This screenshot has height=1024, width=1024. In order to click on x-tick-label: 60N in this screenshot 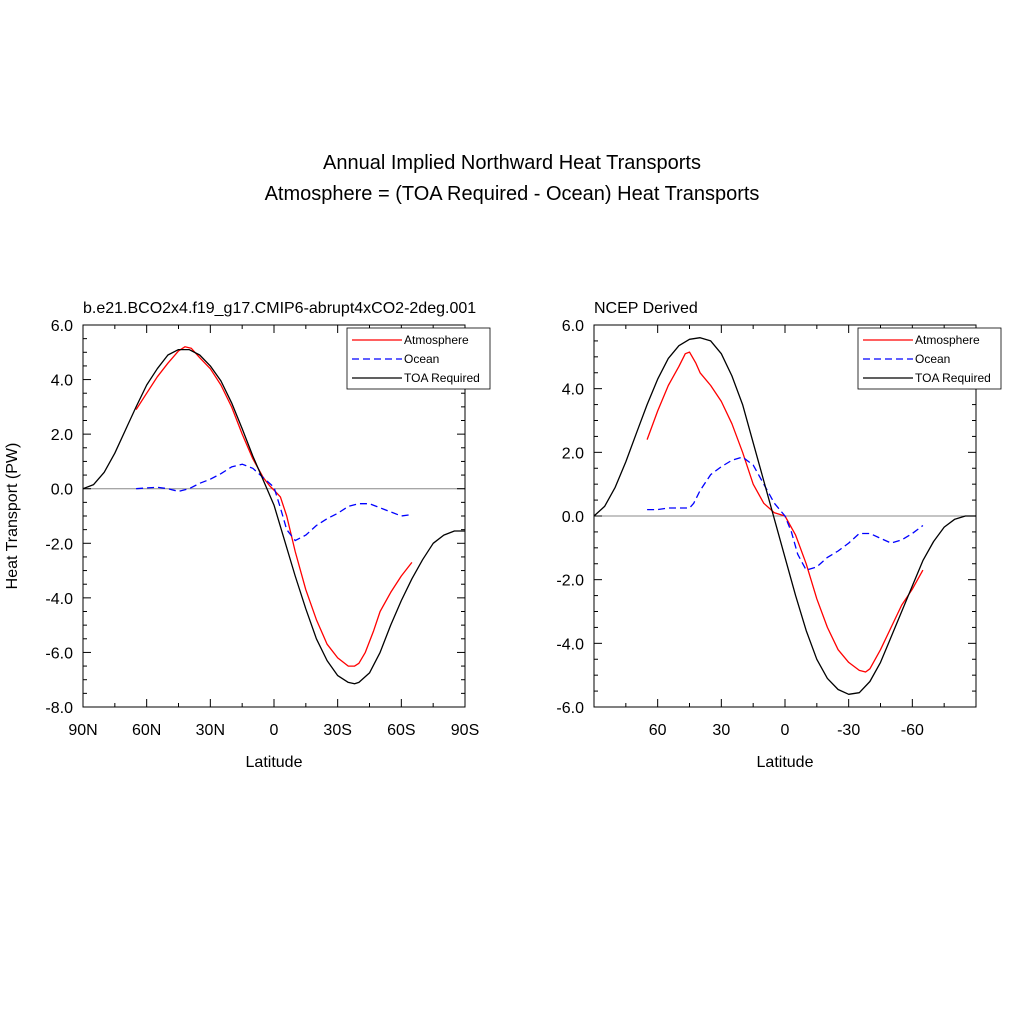, I will do `click(146, 730)`.